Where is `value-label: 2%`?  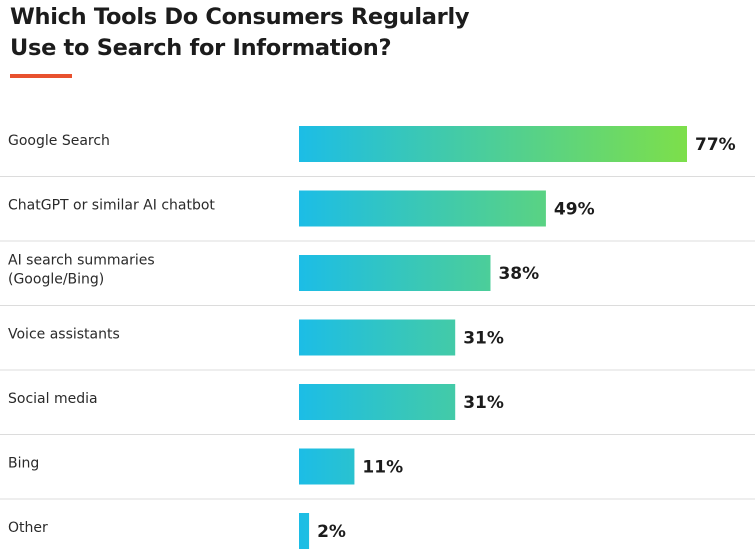 value-label: 2% is located at coordinates (331, 532).